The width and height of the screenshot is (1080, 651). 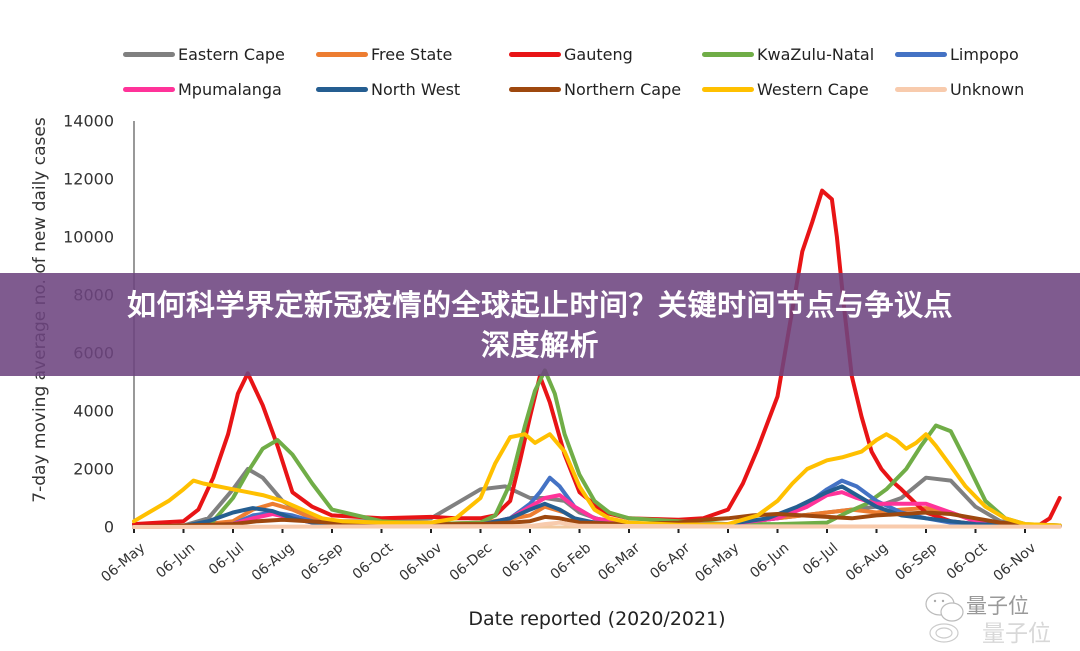 I want to click on legend-item: Northern Cape, so click(x=595, y=89).